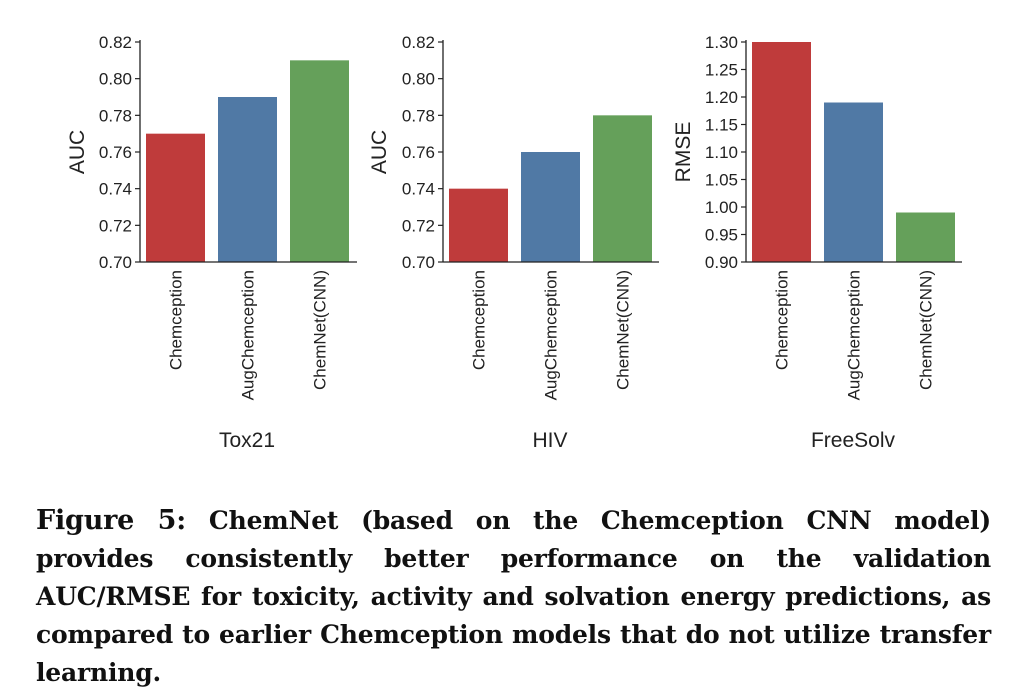 The image size is (1014, 692). Describe the element at coordinates (683, 152) in the screenshot. I see `y-axis-label: RMSE` at that location.